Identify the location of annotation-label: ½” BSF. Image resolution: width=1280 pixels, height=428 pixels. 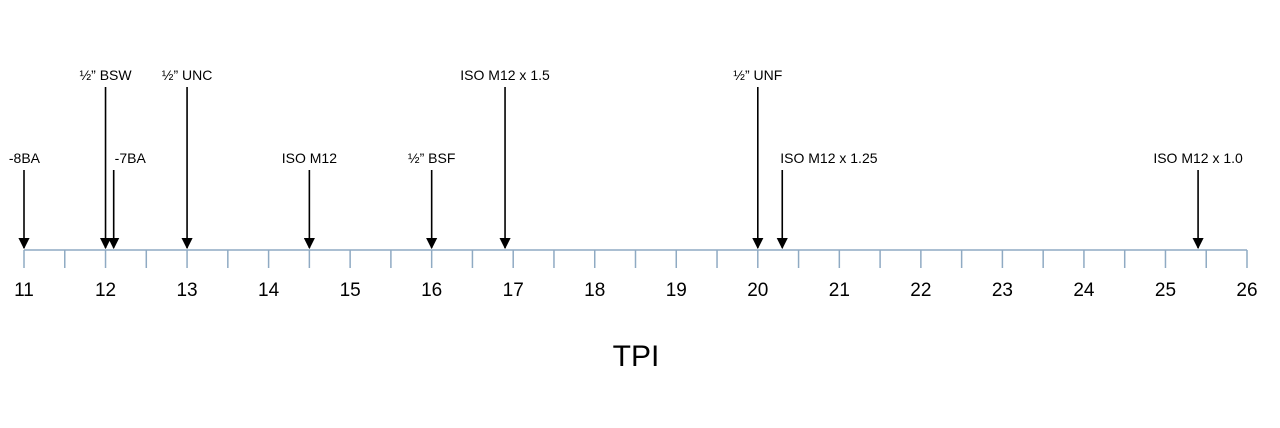
(431, 158).